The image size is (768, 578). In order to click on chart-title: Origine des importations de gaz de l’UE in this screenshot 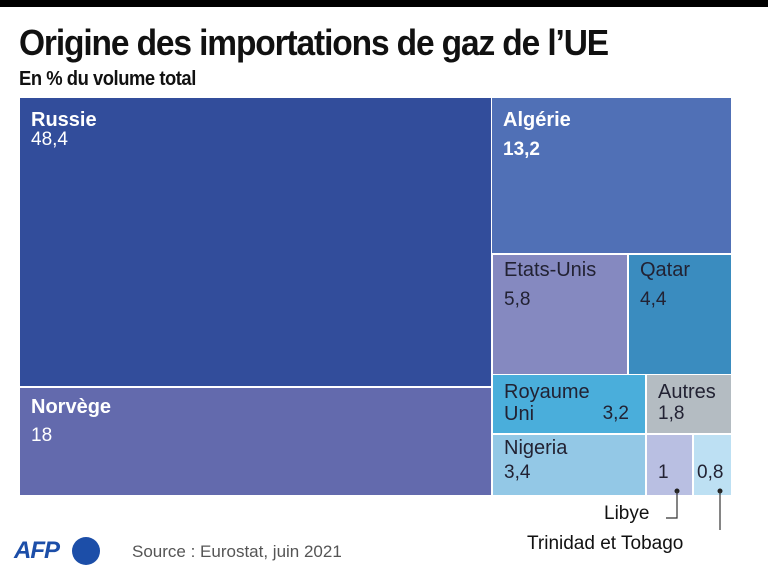, I will do `click(314, 42)`.